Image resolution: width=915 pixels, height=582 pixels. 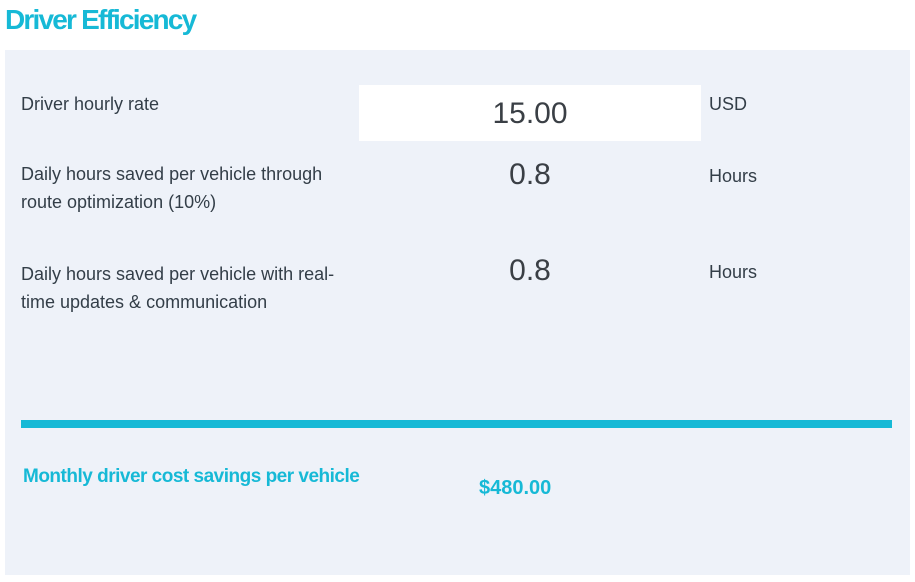 I want to click on result-divider, so click(x=456, y=424).